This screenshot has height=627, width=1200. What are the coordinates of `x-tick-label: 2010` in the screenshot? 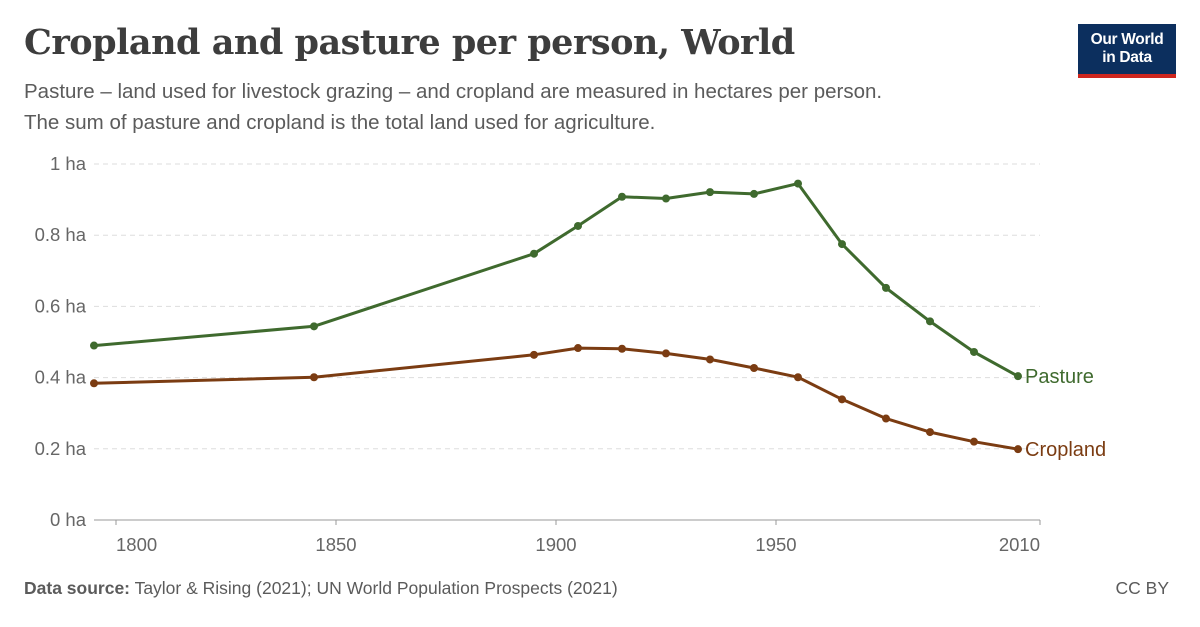 It's located at (1019, 544).